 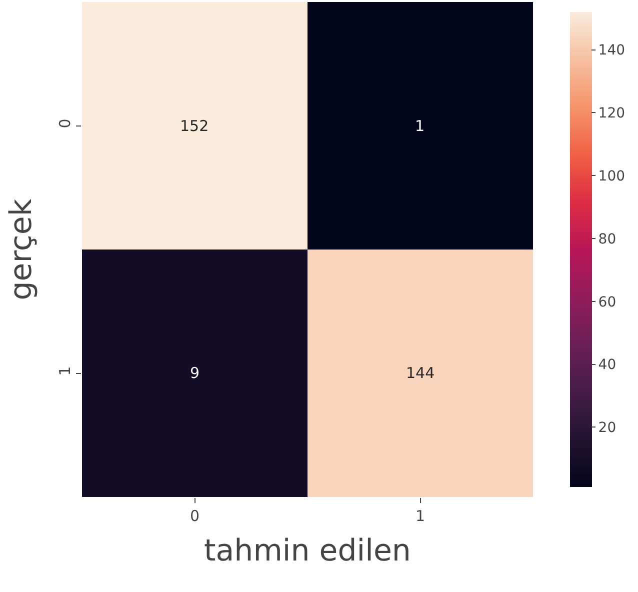 What do you see at coordinates (194, 126) in the screenshot?
I see `data-label: 152` at bounding box center [194, 126].